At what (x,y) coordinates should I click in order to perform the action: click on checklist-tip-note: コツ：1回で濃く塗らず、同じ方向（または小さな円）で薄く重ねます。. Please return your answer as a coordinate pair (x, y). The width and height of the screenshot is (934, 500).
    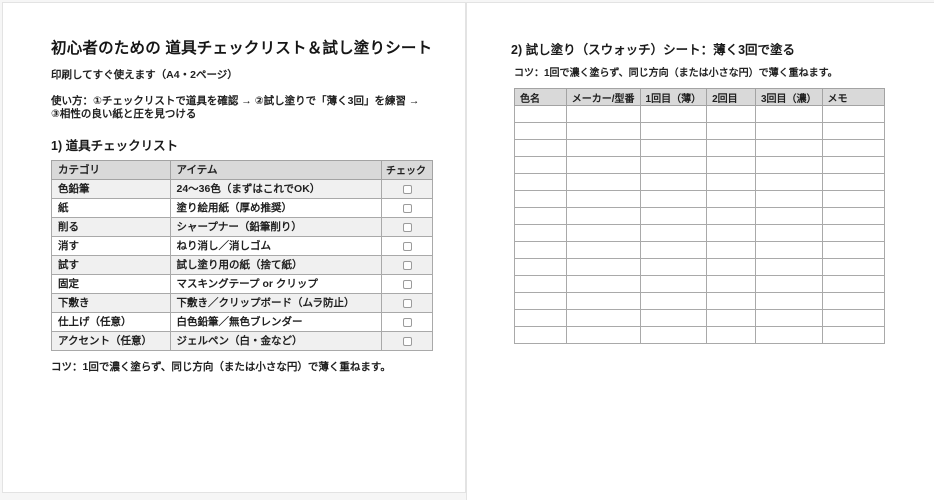
    Looking at the image, I should click on (221, 366).